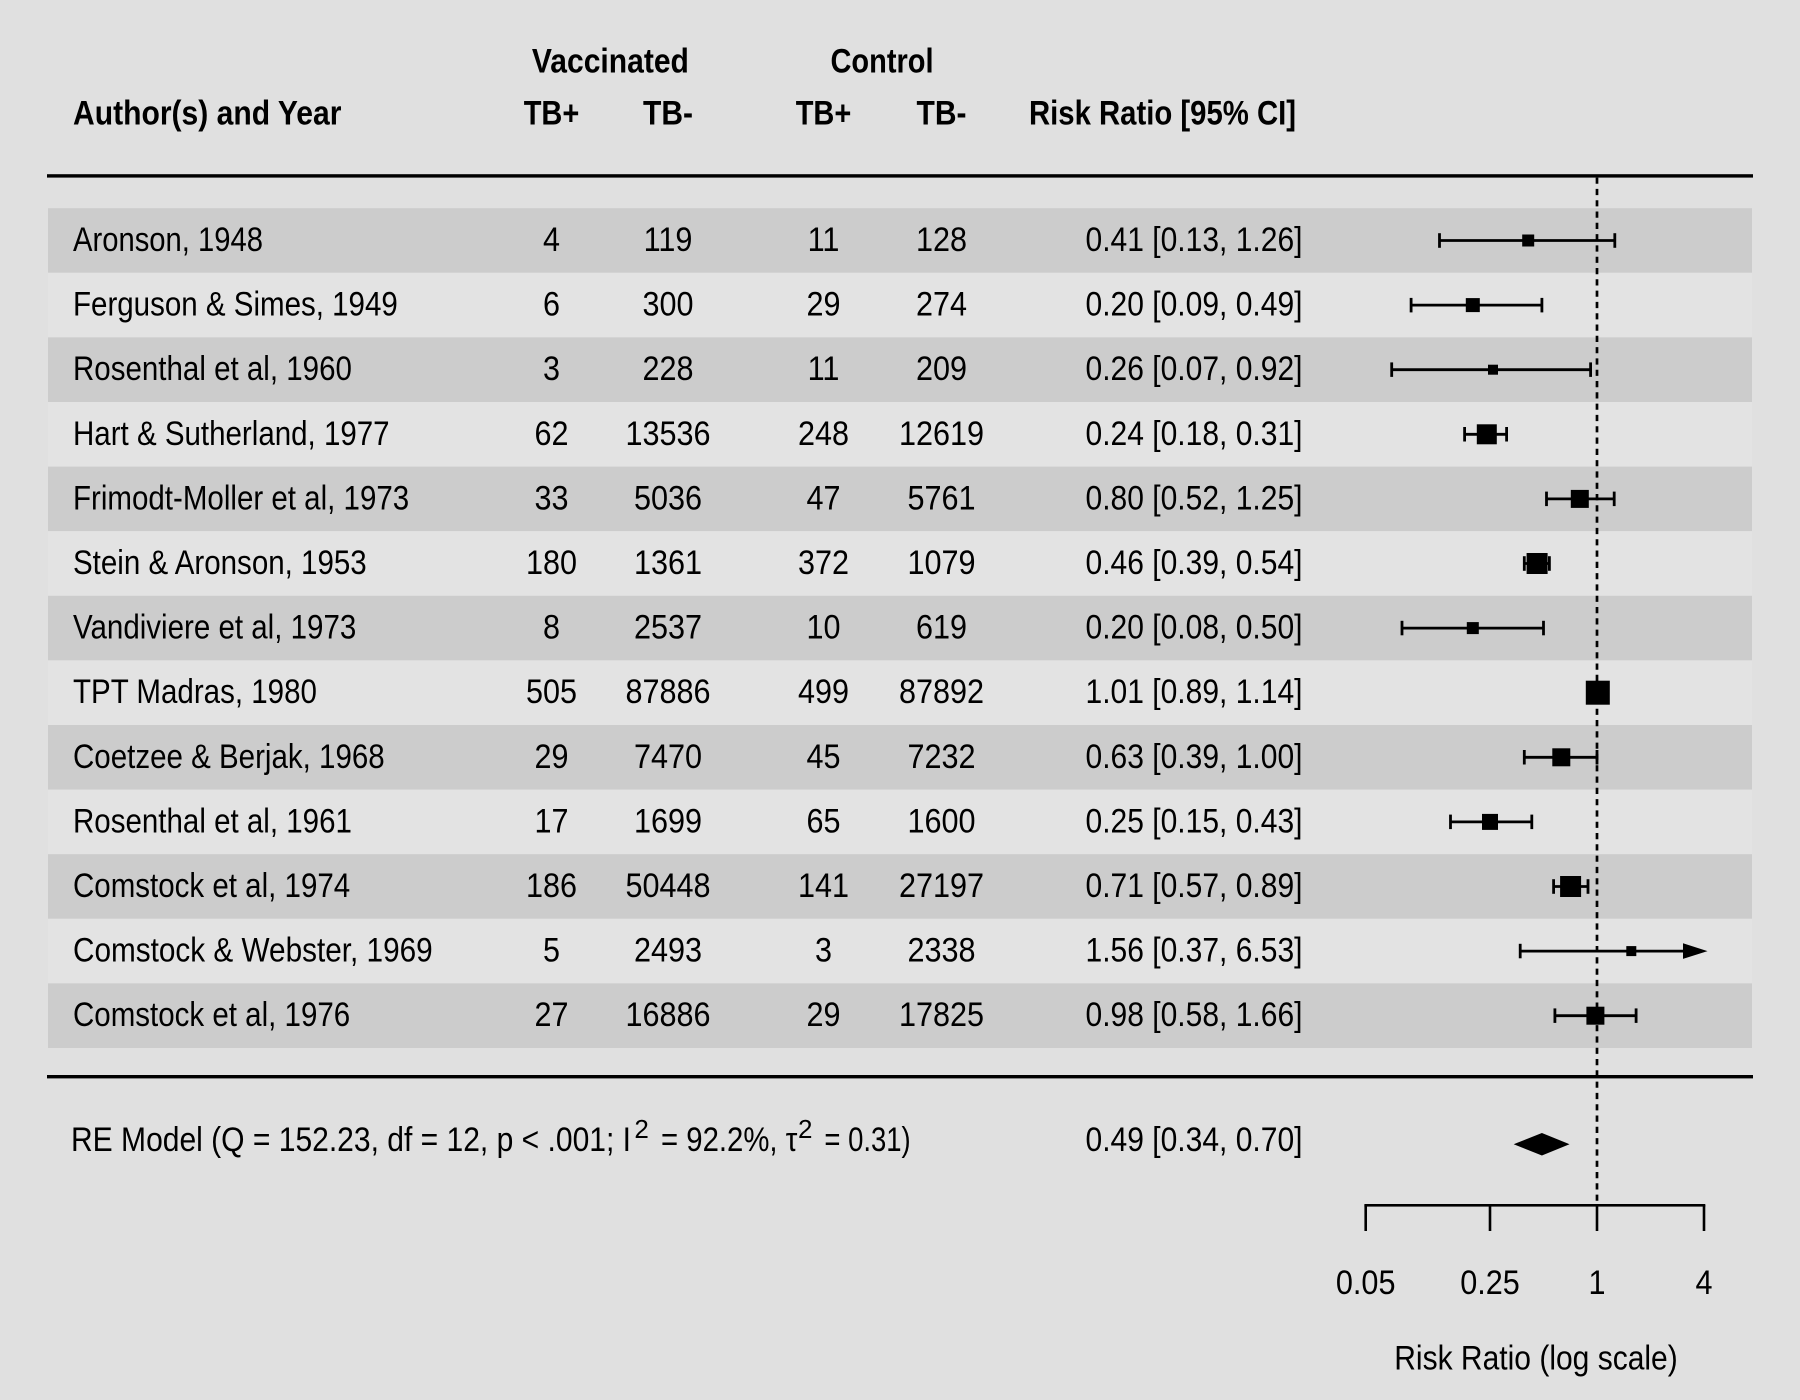  What do you see at coordinates (941, 951) in the screenshot?
I see `svg-text: 2338` at bounding box center [941, 951].